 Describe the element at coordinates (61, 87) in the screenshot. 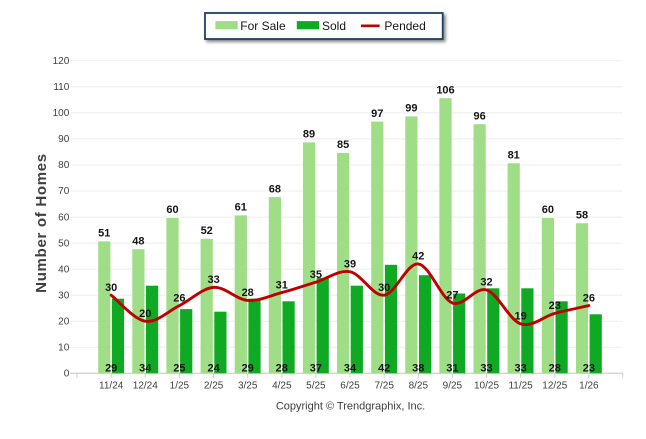

I see `svg-text: 110` at that location.